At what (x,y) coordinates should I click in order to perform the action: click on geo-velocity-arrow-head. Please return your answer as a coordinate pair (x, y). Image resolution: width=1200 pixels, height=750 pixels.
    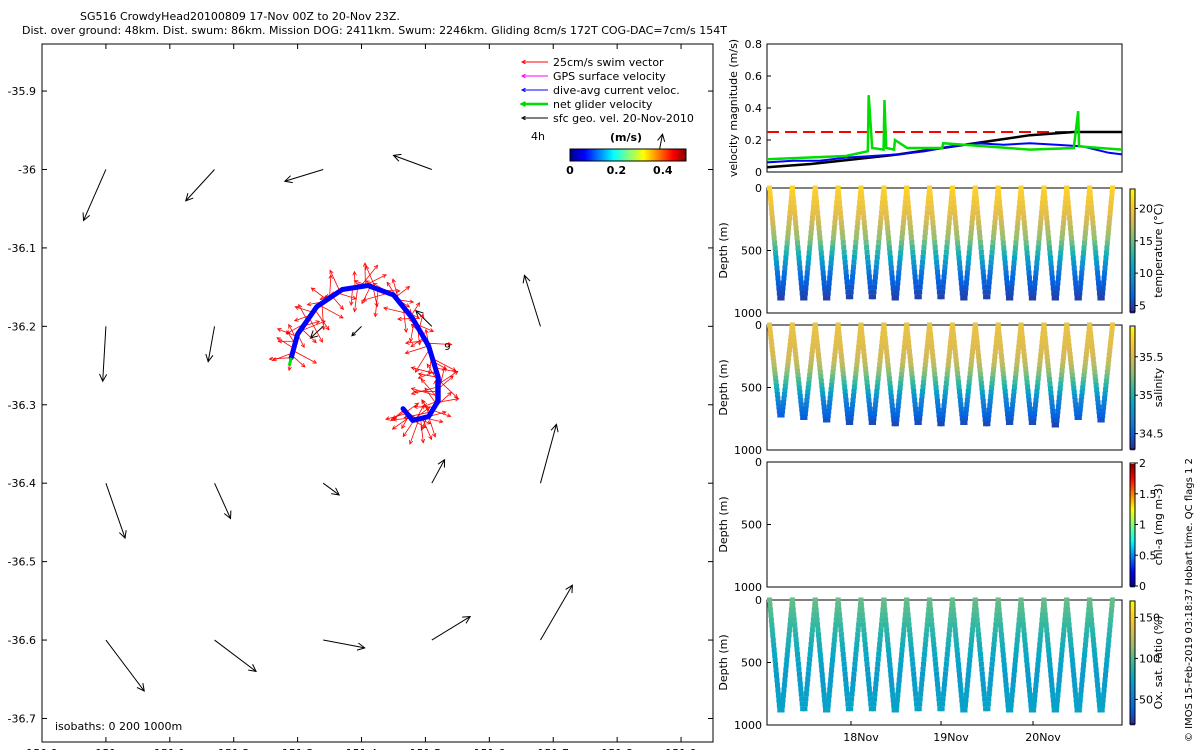
    Looking at the image, I should click on (526, 279).